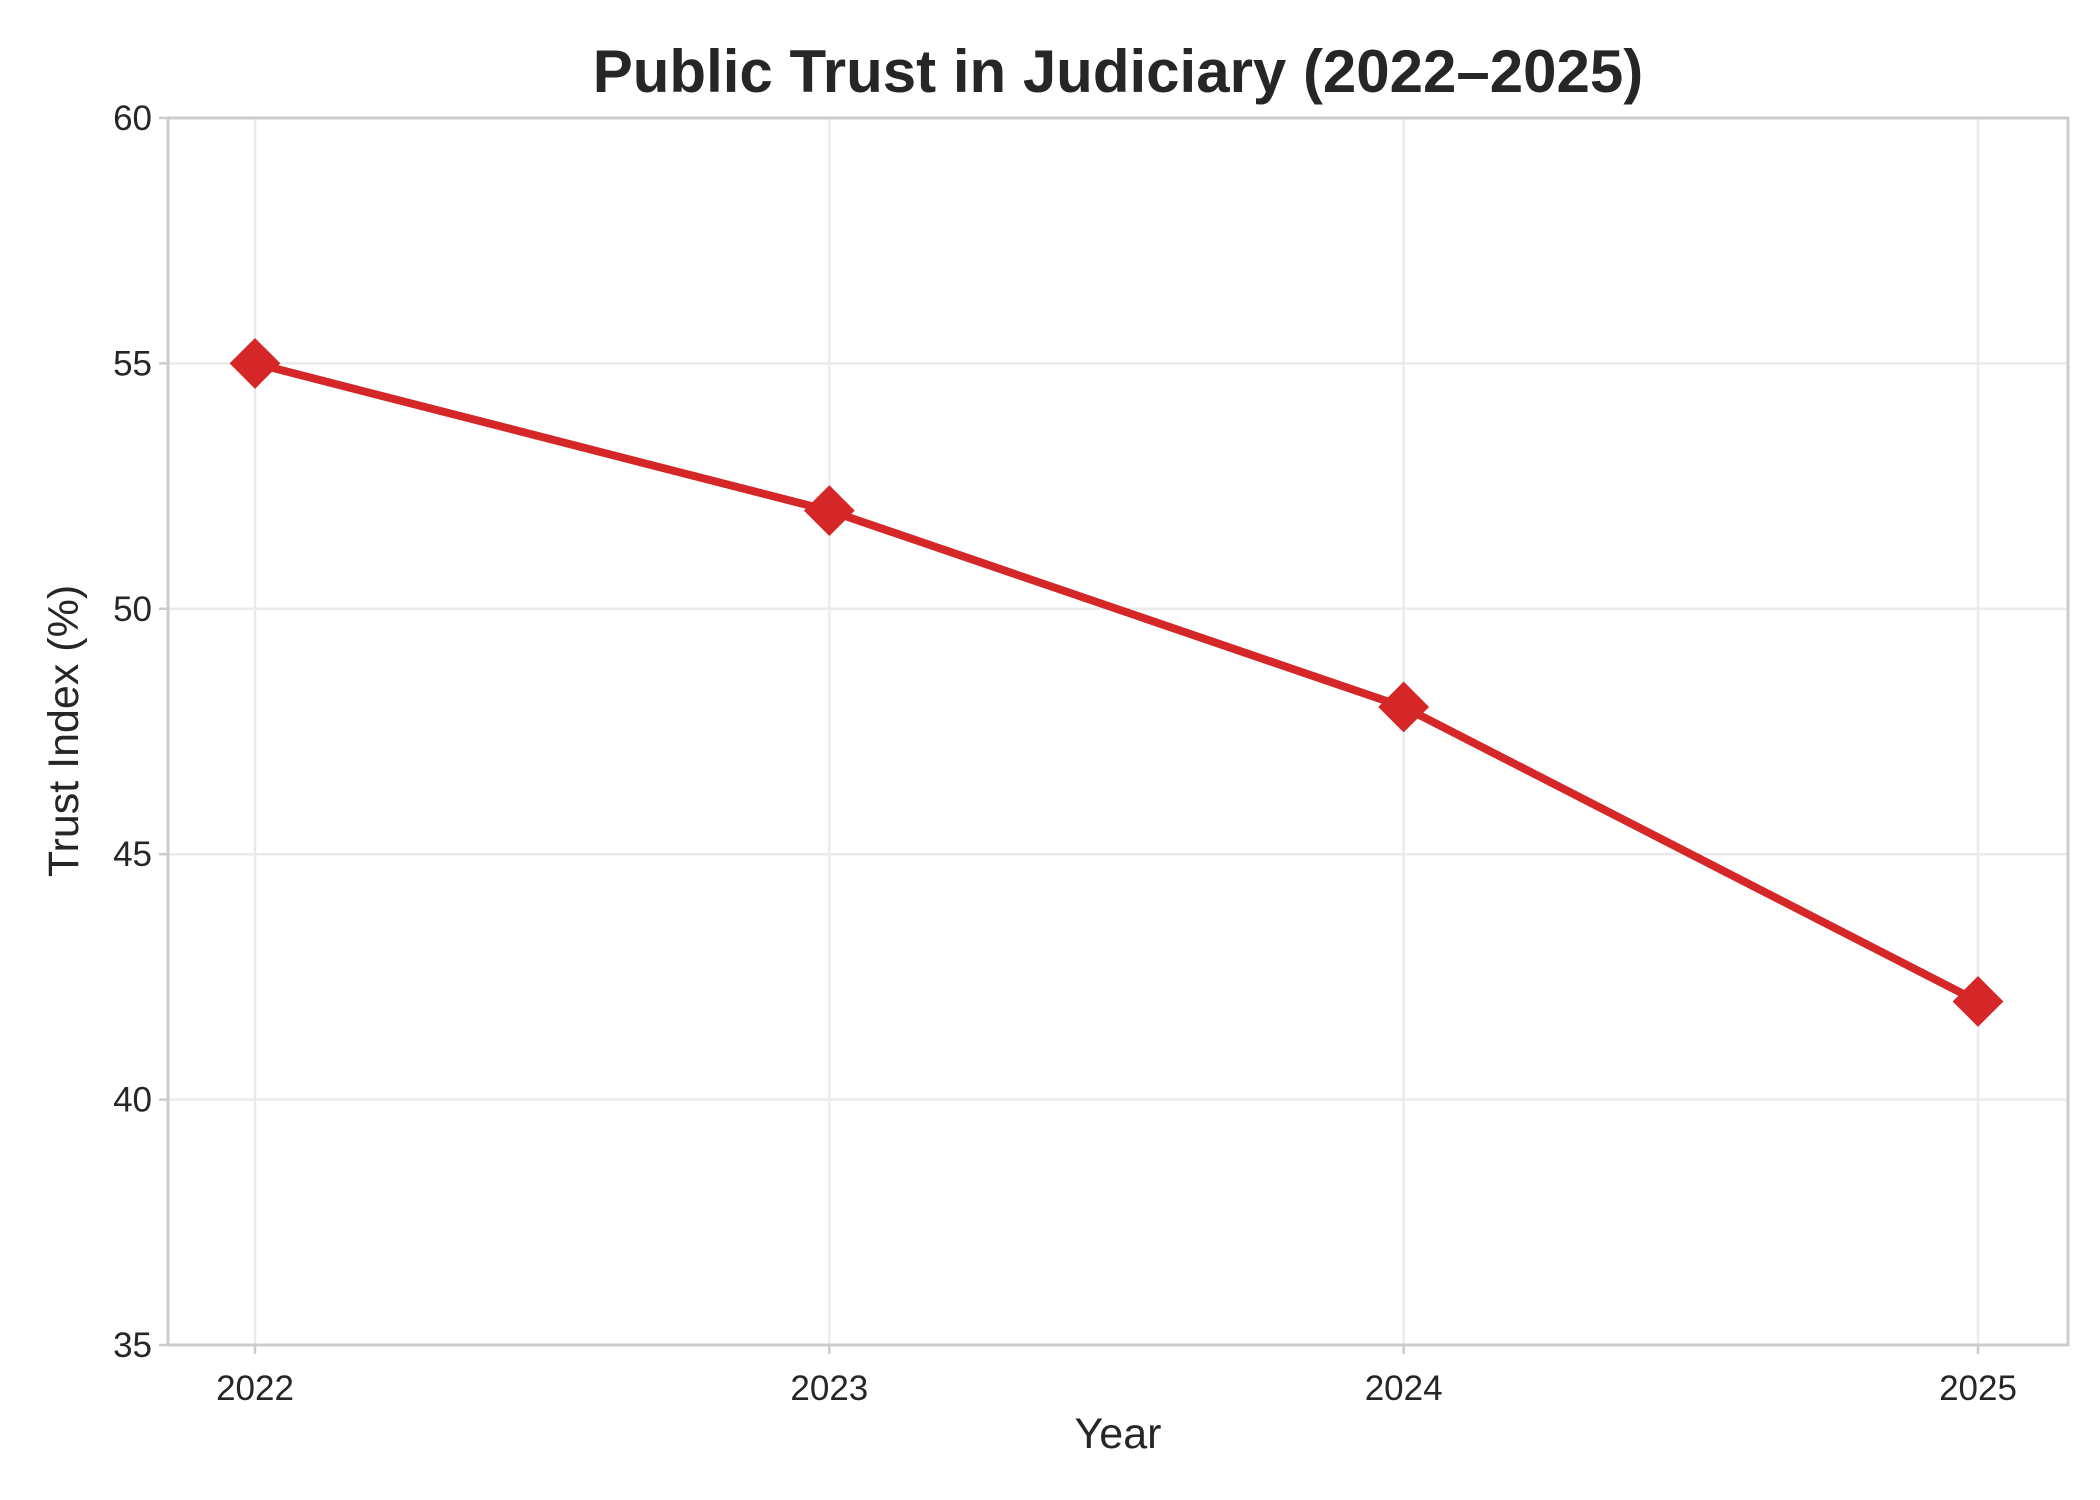 This screenshot has width=2100, height=1500. What do you see at coordinates (829, 1388) in the screenshot?
I see `x-tick-label: 2023` at bounding box center [829, 1388].